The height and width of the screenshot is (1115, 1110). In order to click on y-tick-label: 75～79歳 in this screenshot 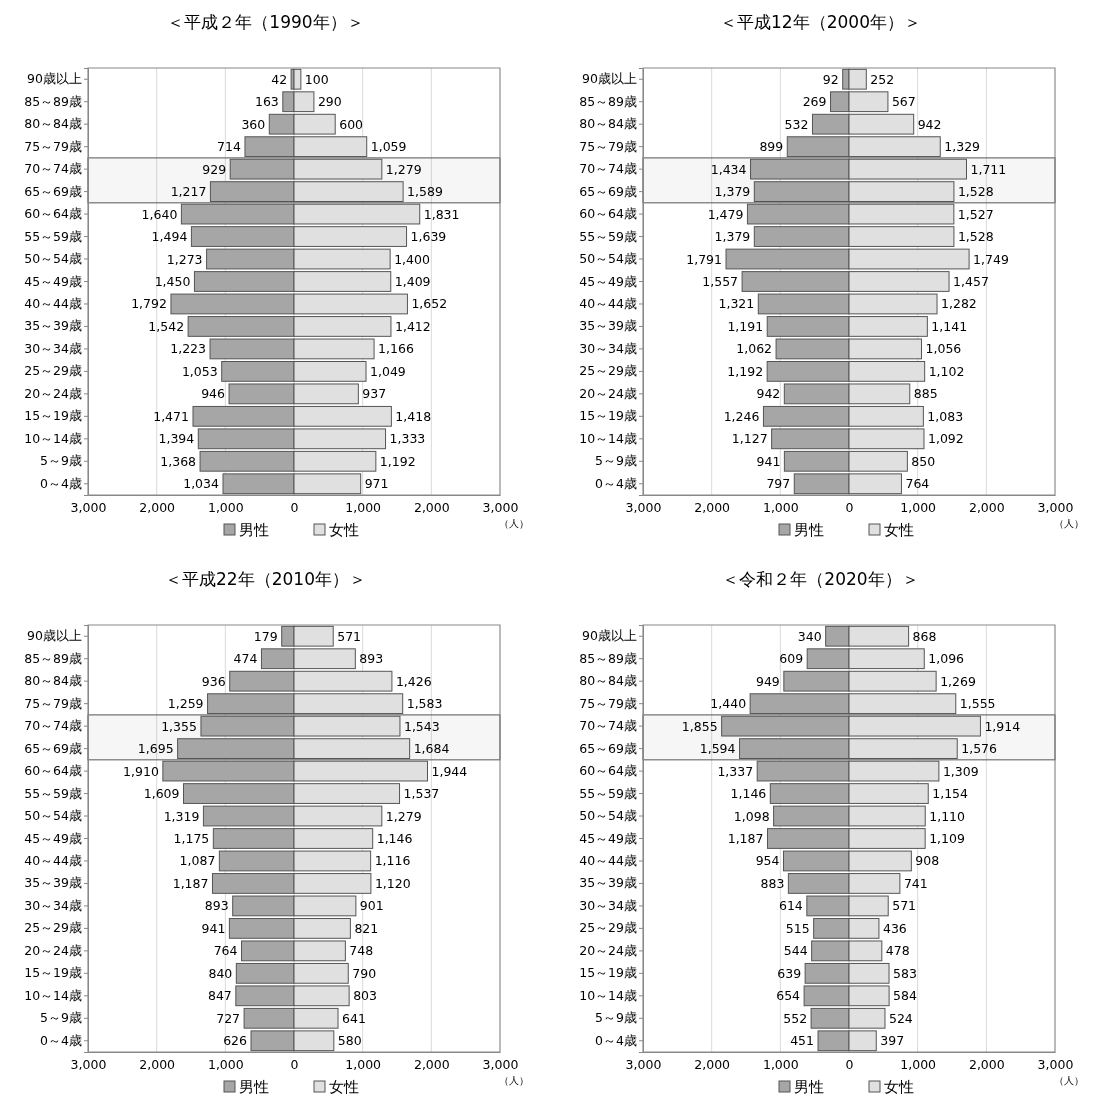, I will do `click(608, 703)`.